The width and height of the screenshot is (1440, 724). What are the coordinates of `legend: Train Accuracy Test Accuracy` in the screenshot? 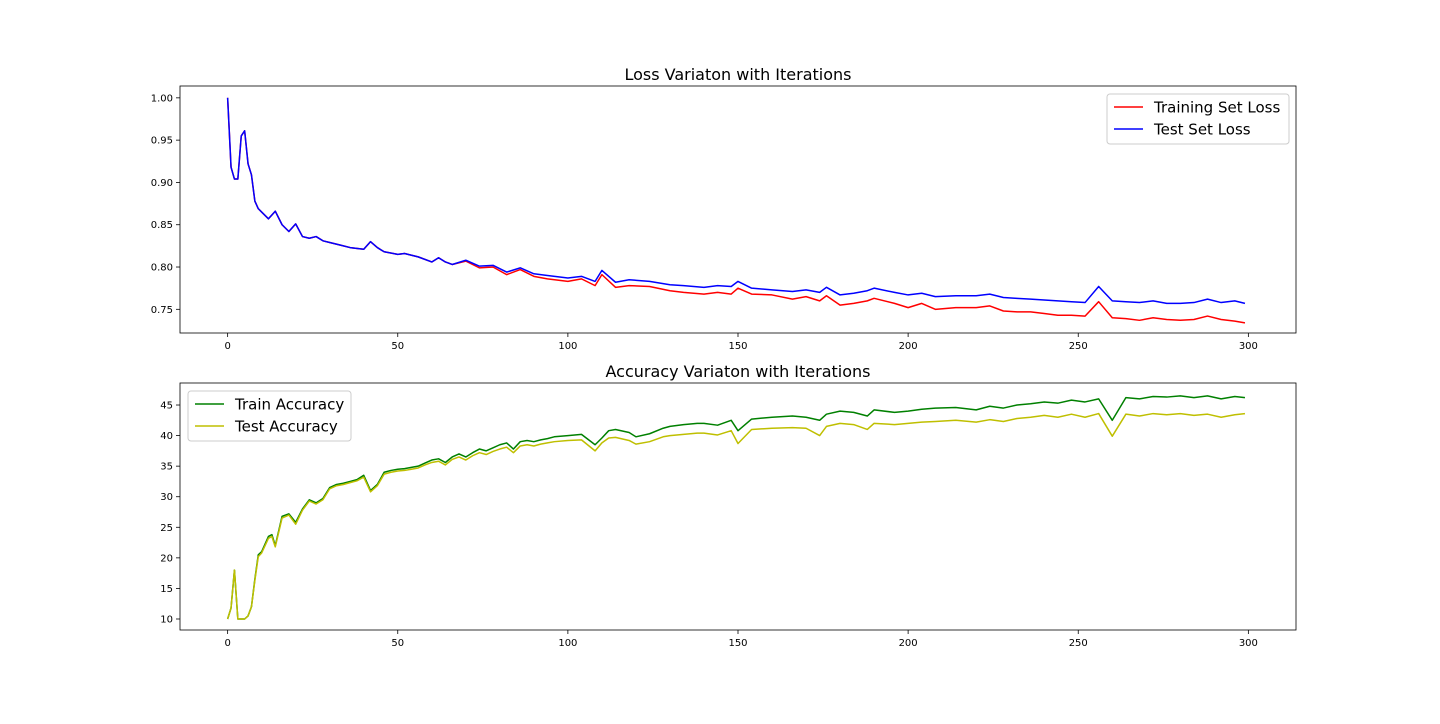 It's located at (269, 416).